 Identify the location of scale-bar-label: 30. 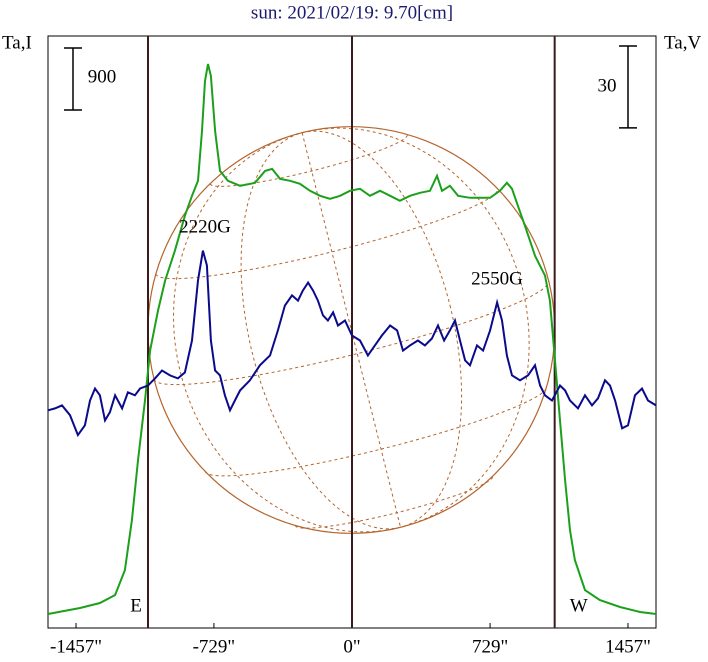
(607, 85).